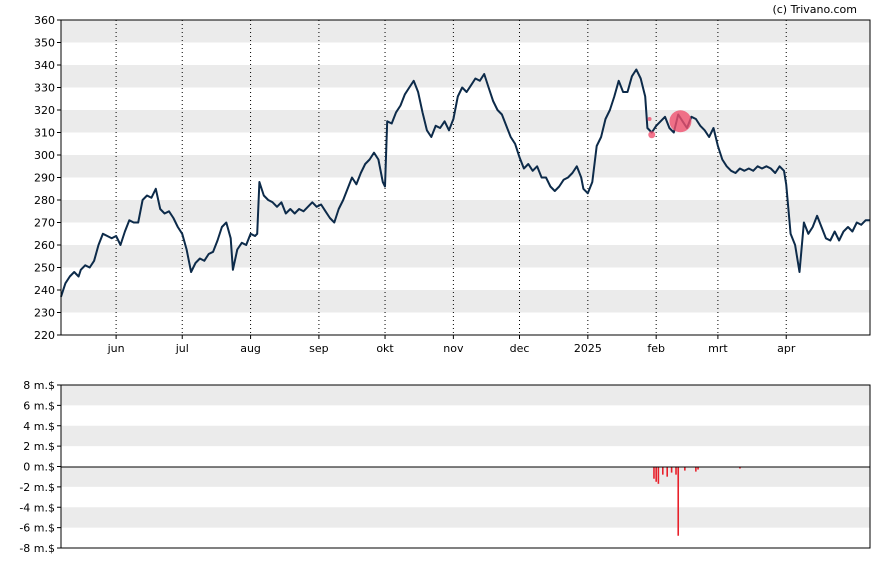 The height and width of the screenshot is (569, 888). What do you see at coordinates (44, 245) in the screenshot?
I see `y-tick-label: 260` at bounding box center [44, 245].